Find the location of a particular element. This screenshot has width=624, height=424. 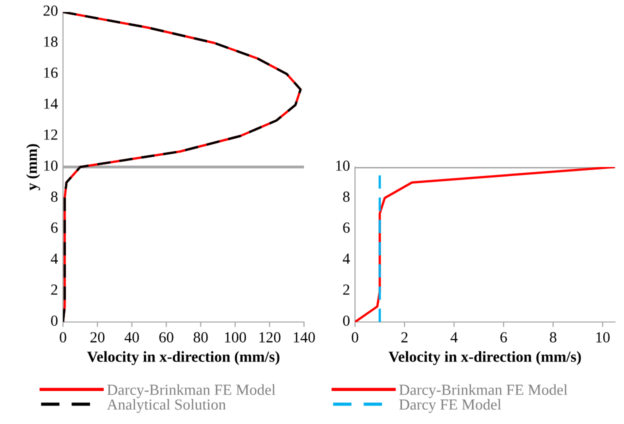

y-tick-label: 16 is located at coordinates (51, 73).